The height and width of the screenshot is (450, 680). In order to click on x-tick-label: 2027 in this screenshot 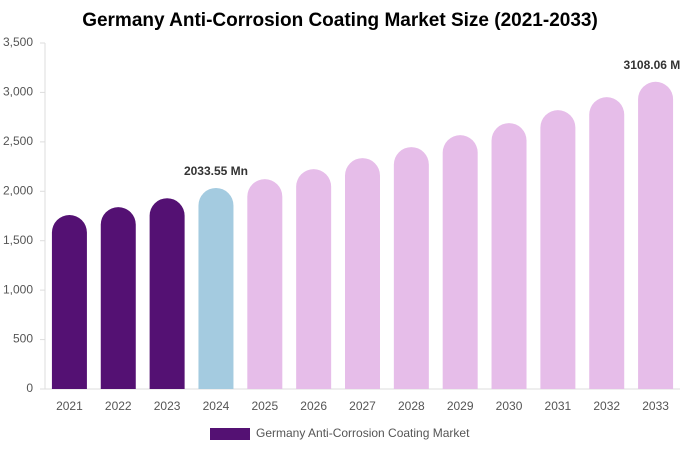, I will do `click(362, 406)`.